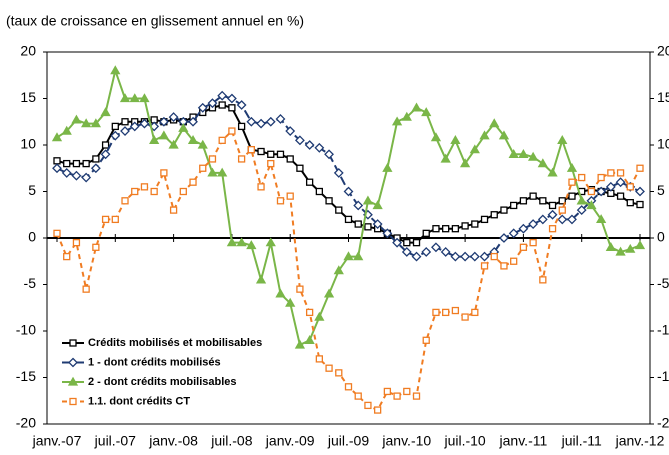 The height and width of the screenshot is (455, 669). What do you see at coordinates (28, 144) in the screenshot?
I see `y-tick-label: 10` at bounding box center [28, 144].